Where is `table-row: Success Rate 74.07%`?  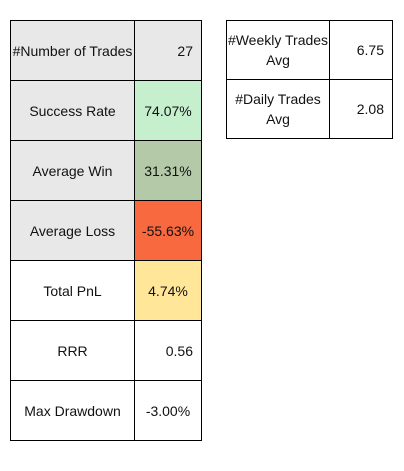
table-row: Success Rate 74.07% is located at coordinates (106, 110).